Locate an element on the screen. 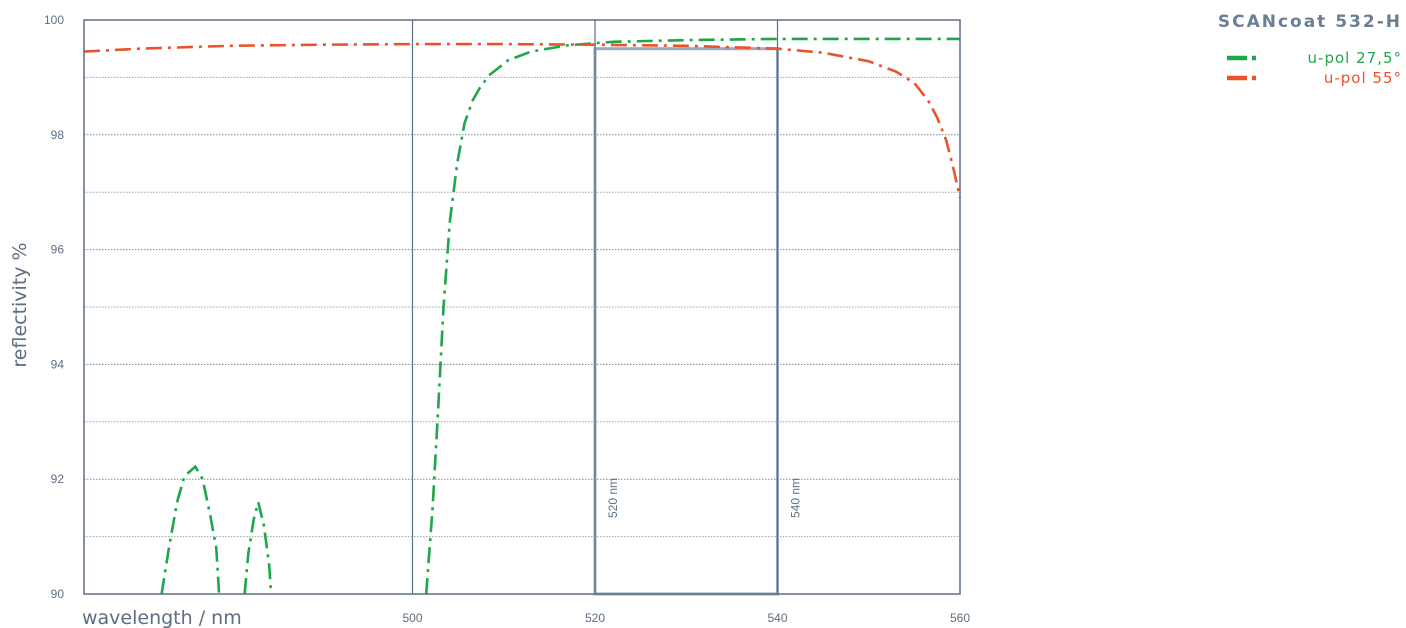  band-label: 520 nm is located at coordinates (613, 498).